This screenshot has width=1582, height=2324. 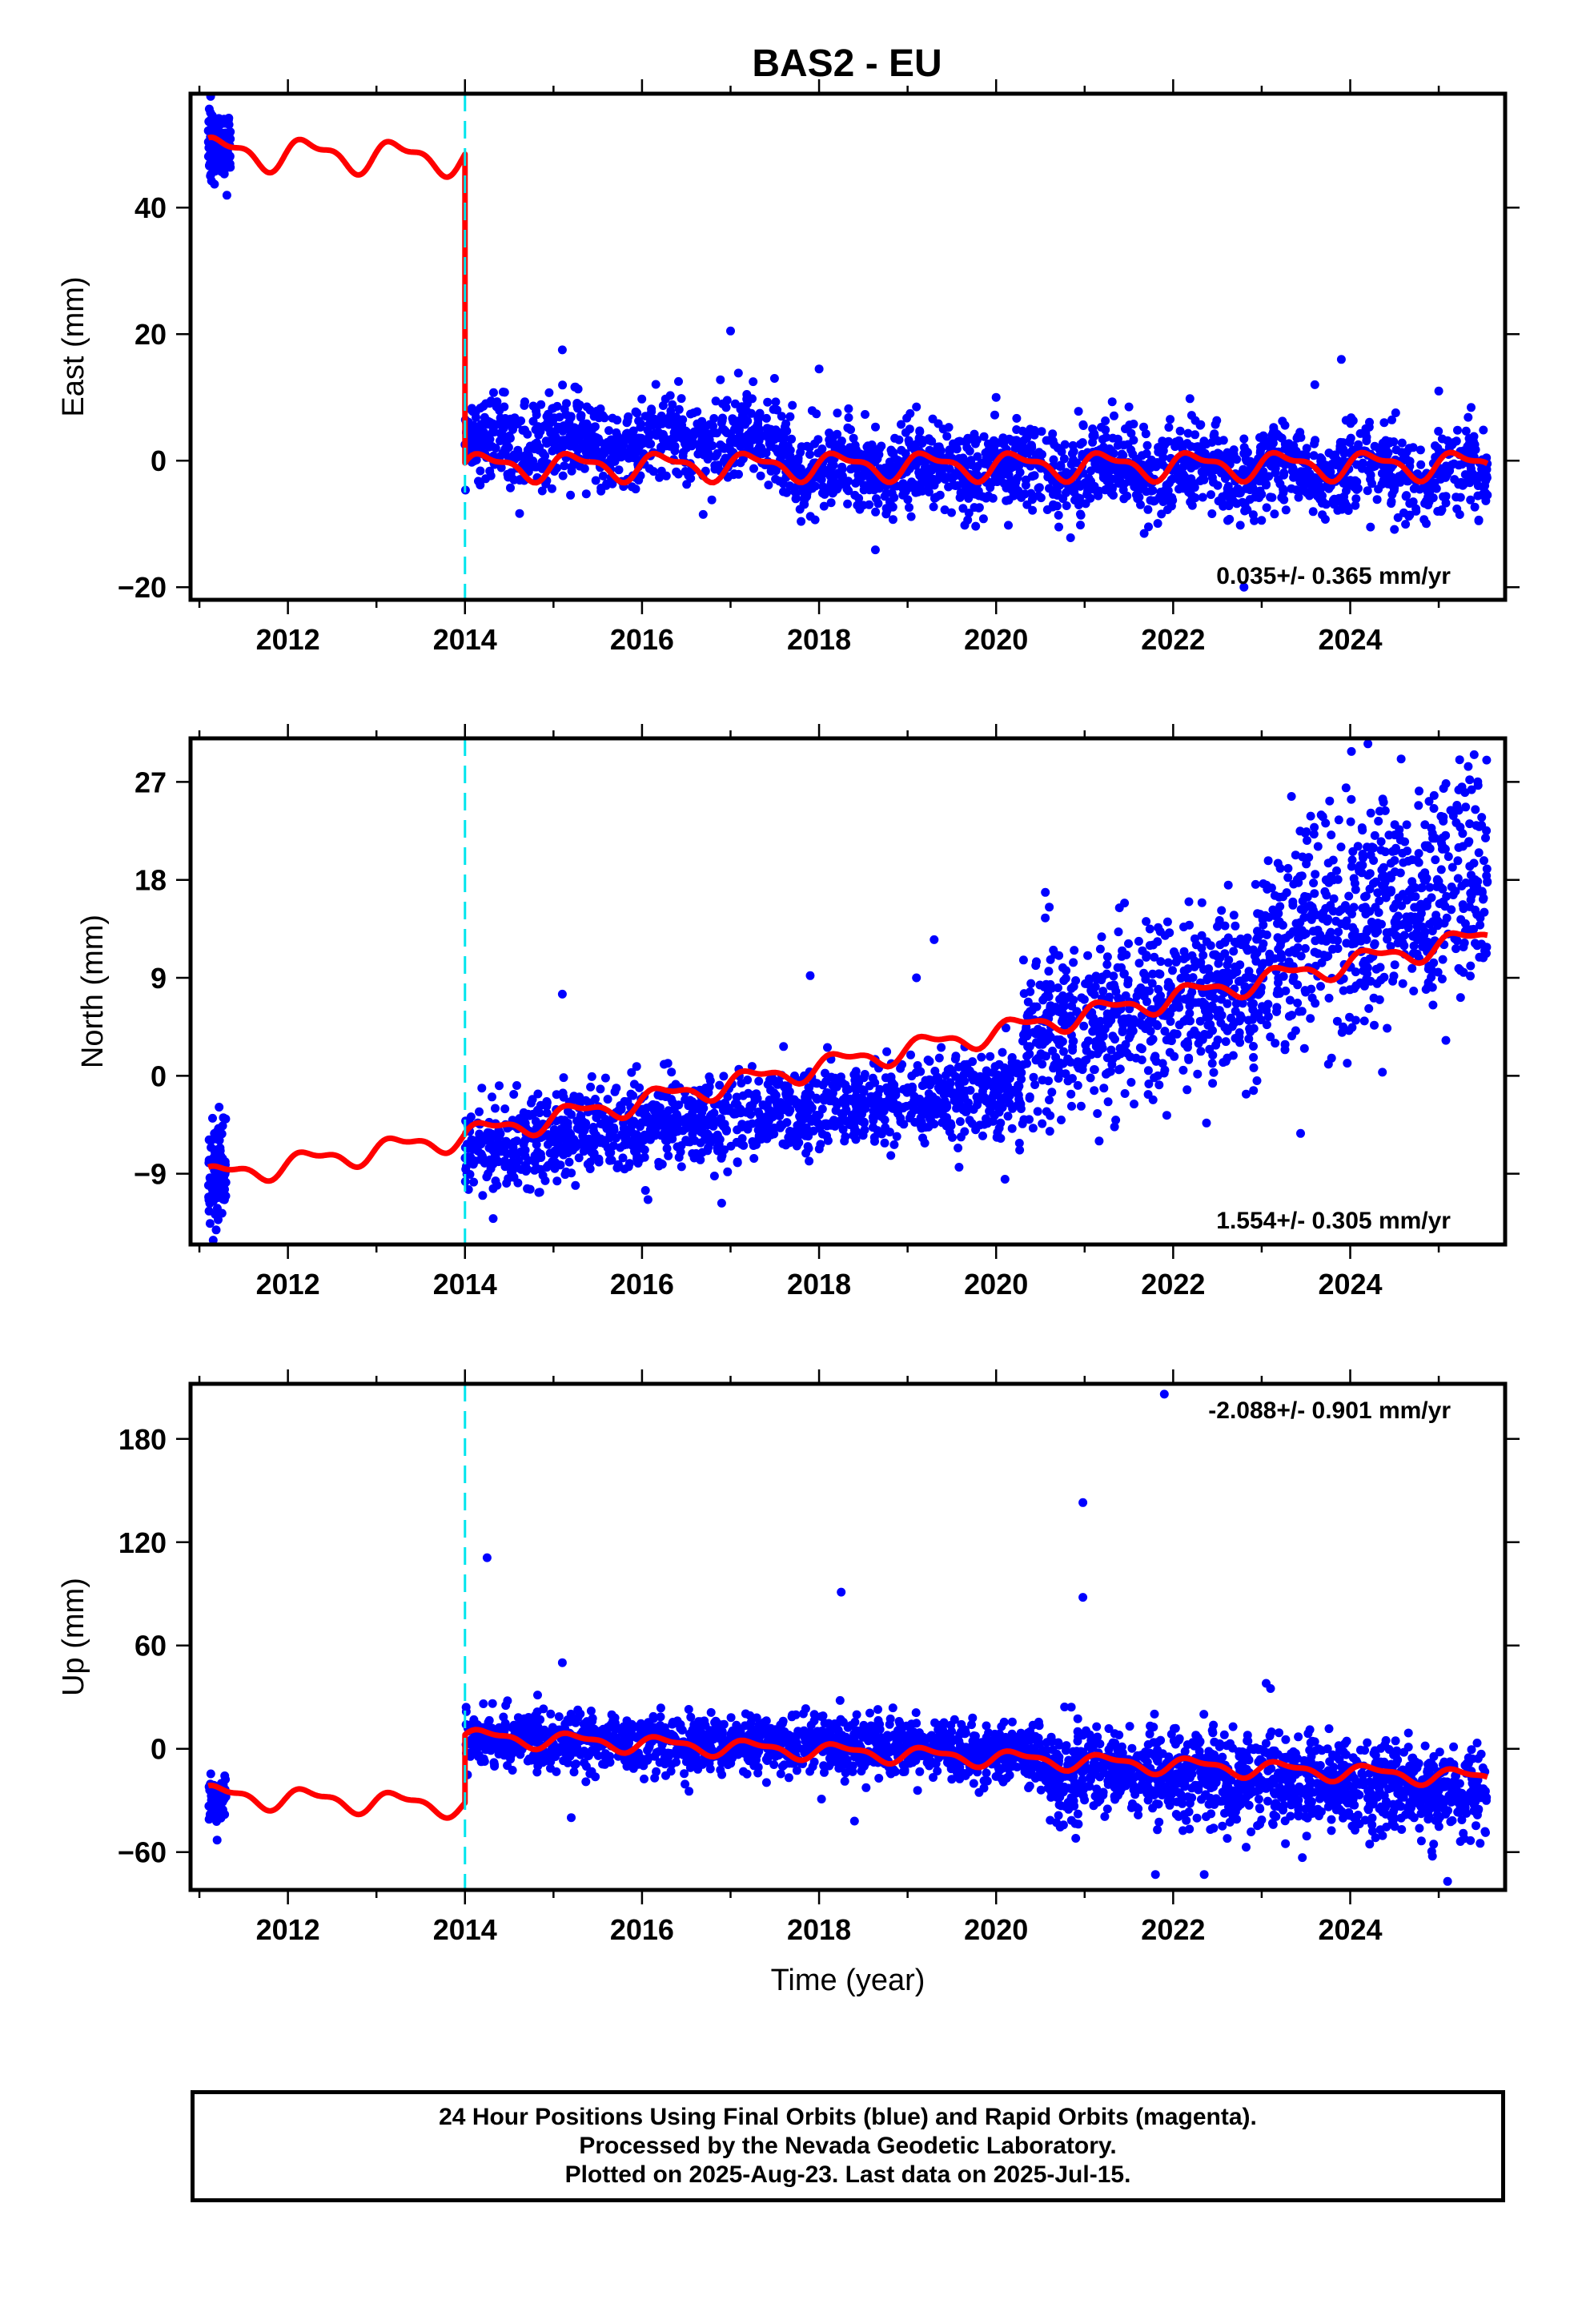 What do you see at coordinates (1173, 639) in the screenshot?
I see `x-tick-label: 2022` at bounding box center [1173, 639].